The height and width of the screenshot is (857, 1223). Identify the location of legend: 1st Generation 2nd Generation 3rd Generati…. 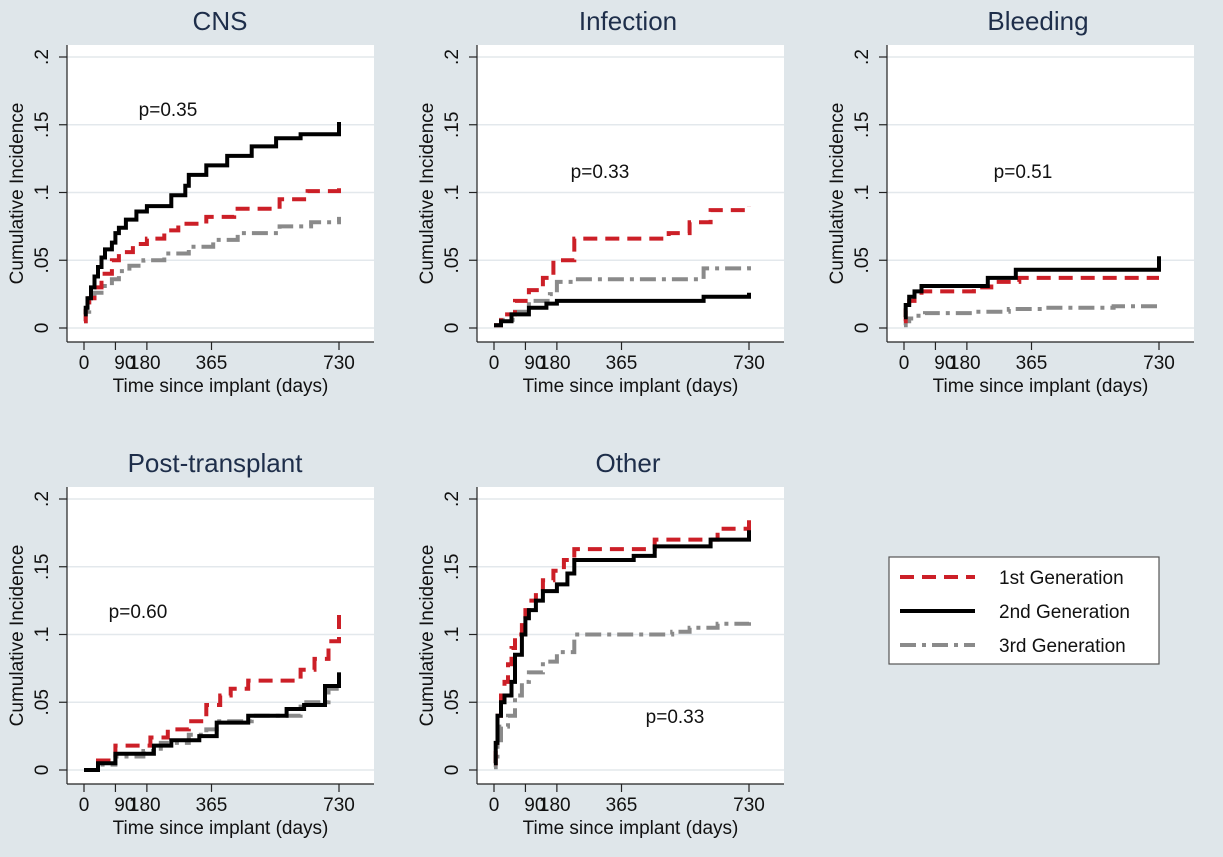
(1024, 610).